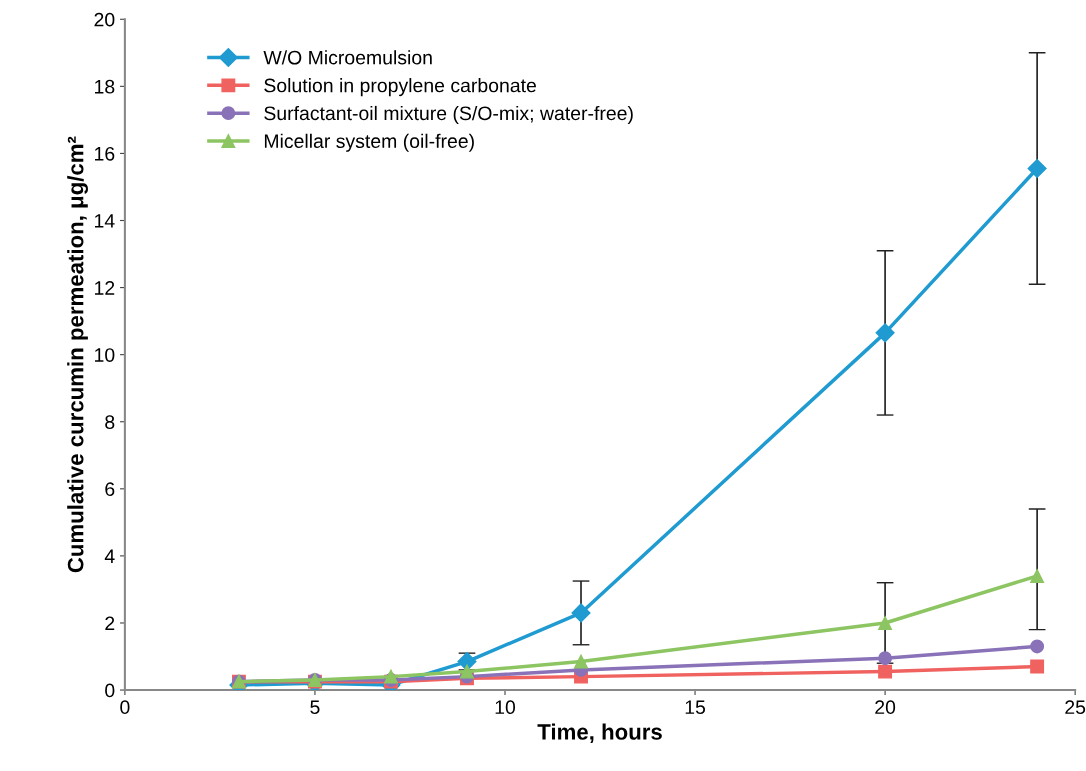  I want to click on x-tick-label: 20, so click(885, 707).